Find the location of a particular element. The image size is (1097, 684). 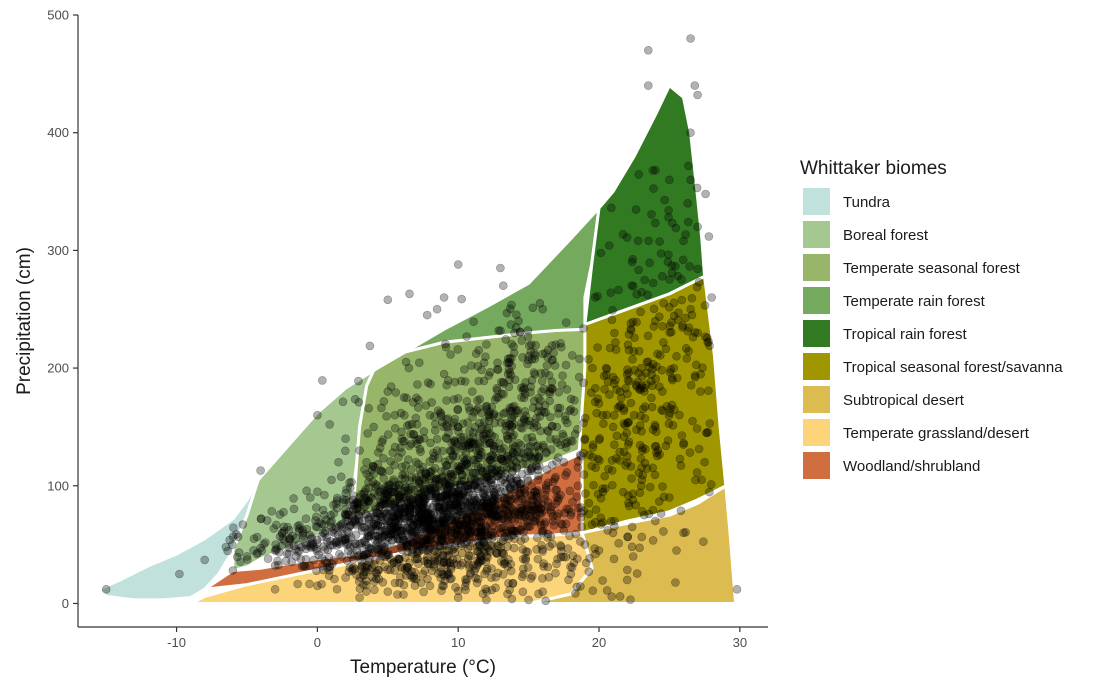

y-tick-label: 100 is located at coordinates (58, 485).